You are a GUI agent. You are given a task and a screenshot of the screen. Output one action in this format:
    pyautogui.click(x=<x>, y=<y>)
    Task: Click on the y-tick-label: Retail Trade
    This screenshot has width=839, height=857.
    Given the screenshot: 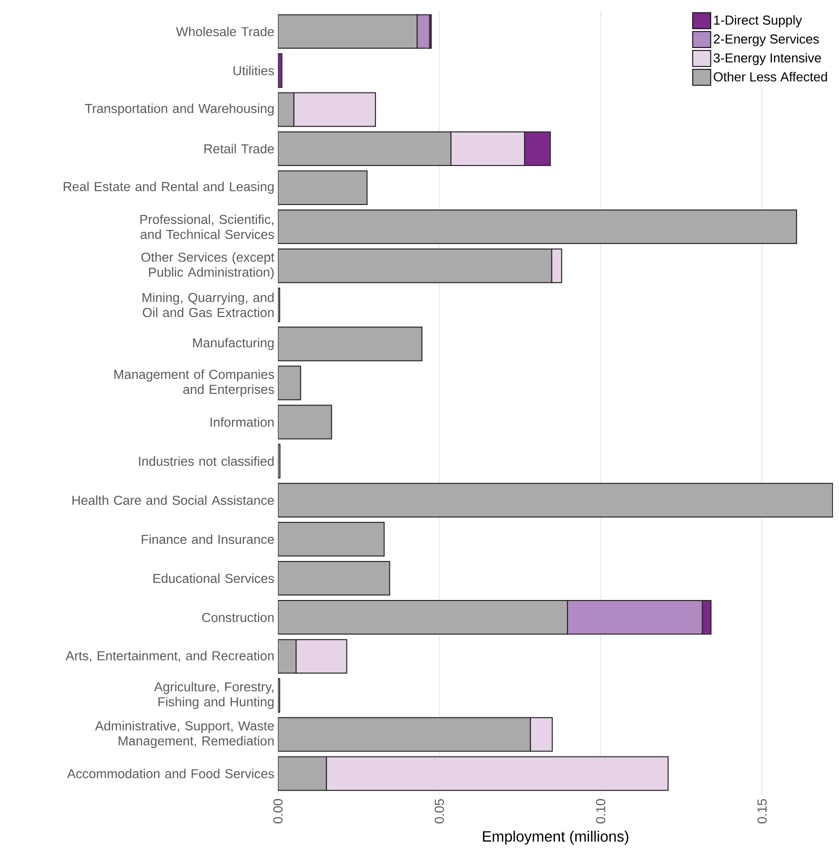 What is the action you would take?
    pyautogui.click(x=239, y=149)
    